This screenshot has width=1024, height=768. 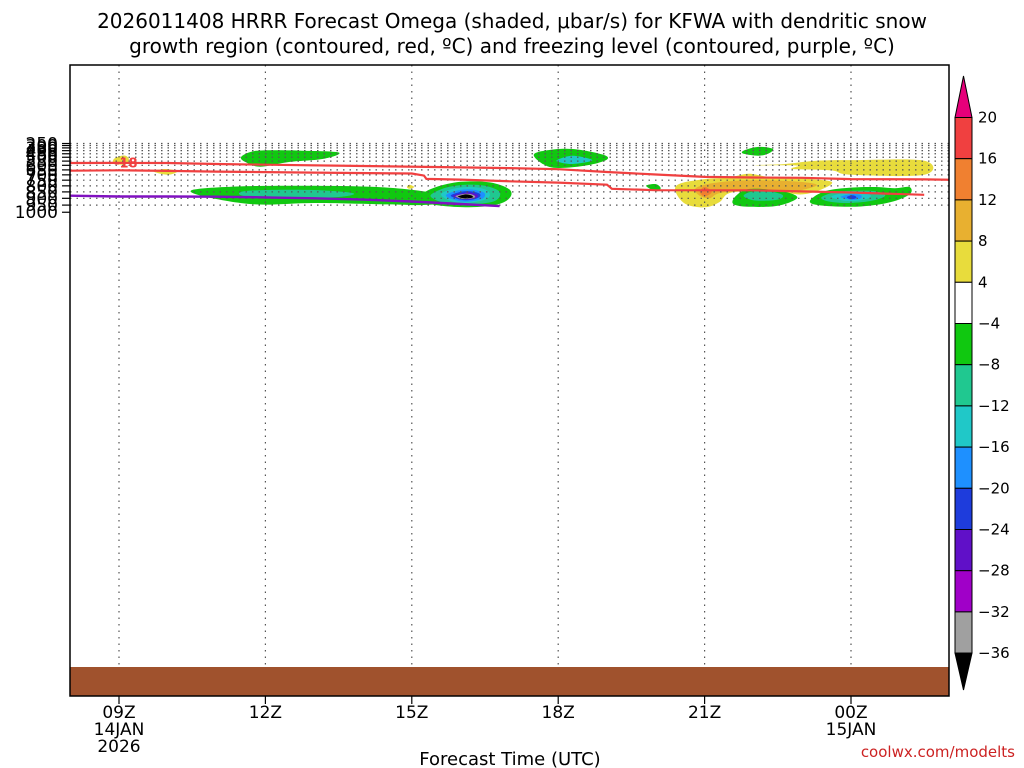 I want to click on x-tick-label-0-0: 09Z, so click(x=118, y=713).